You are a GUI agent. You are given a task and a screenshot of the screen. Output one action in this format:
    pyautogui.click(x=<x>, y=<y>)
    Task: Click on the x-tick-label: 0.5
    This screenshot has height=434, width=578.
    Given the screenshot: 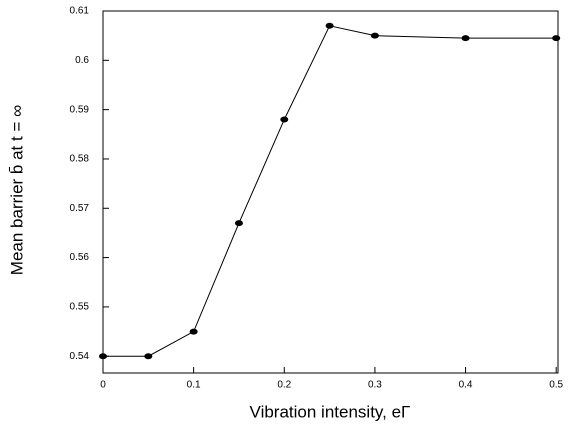 What is the action you would take?
    pyautogui.click(x=556, y=385)
    